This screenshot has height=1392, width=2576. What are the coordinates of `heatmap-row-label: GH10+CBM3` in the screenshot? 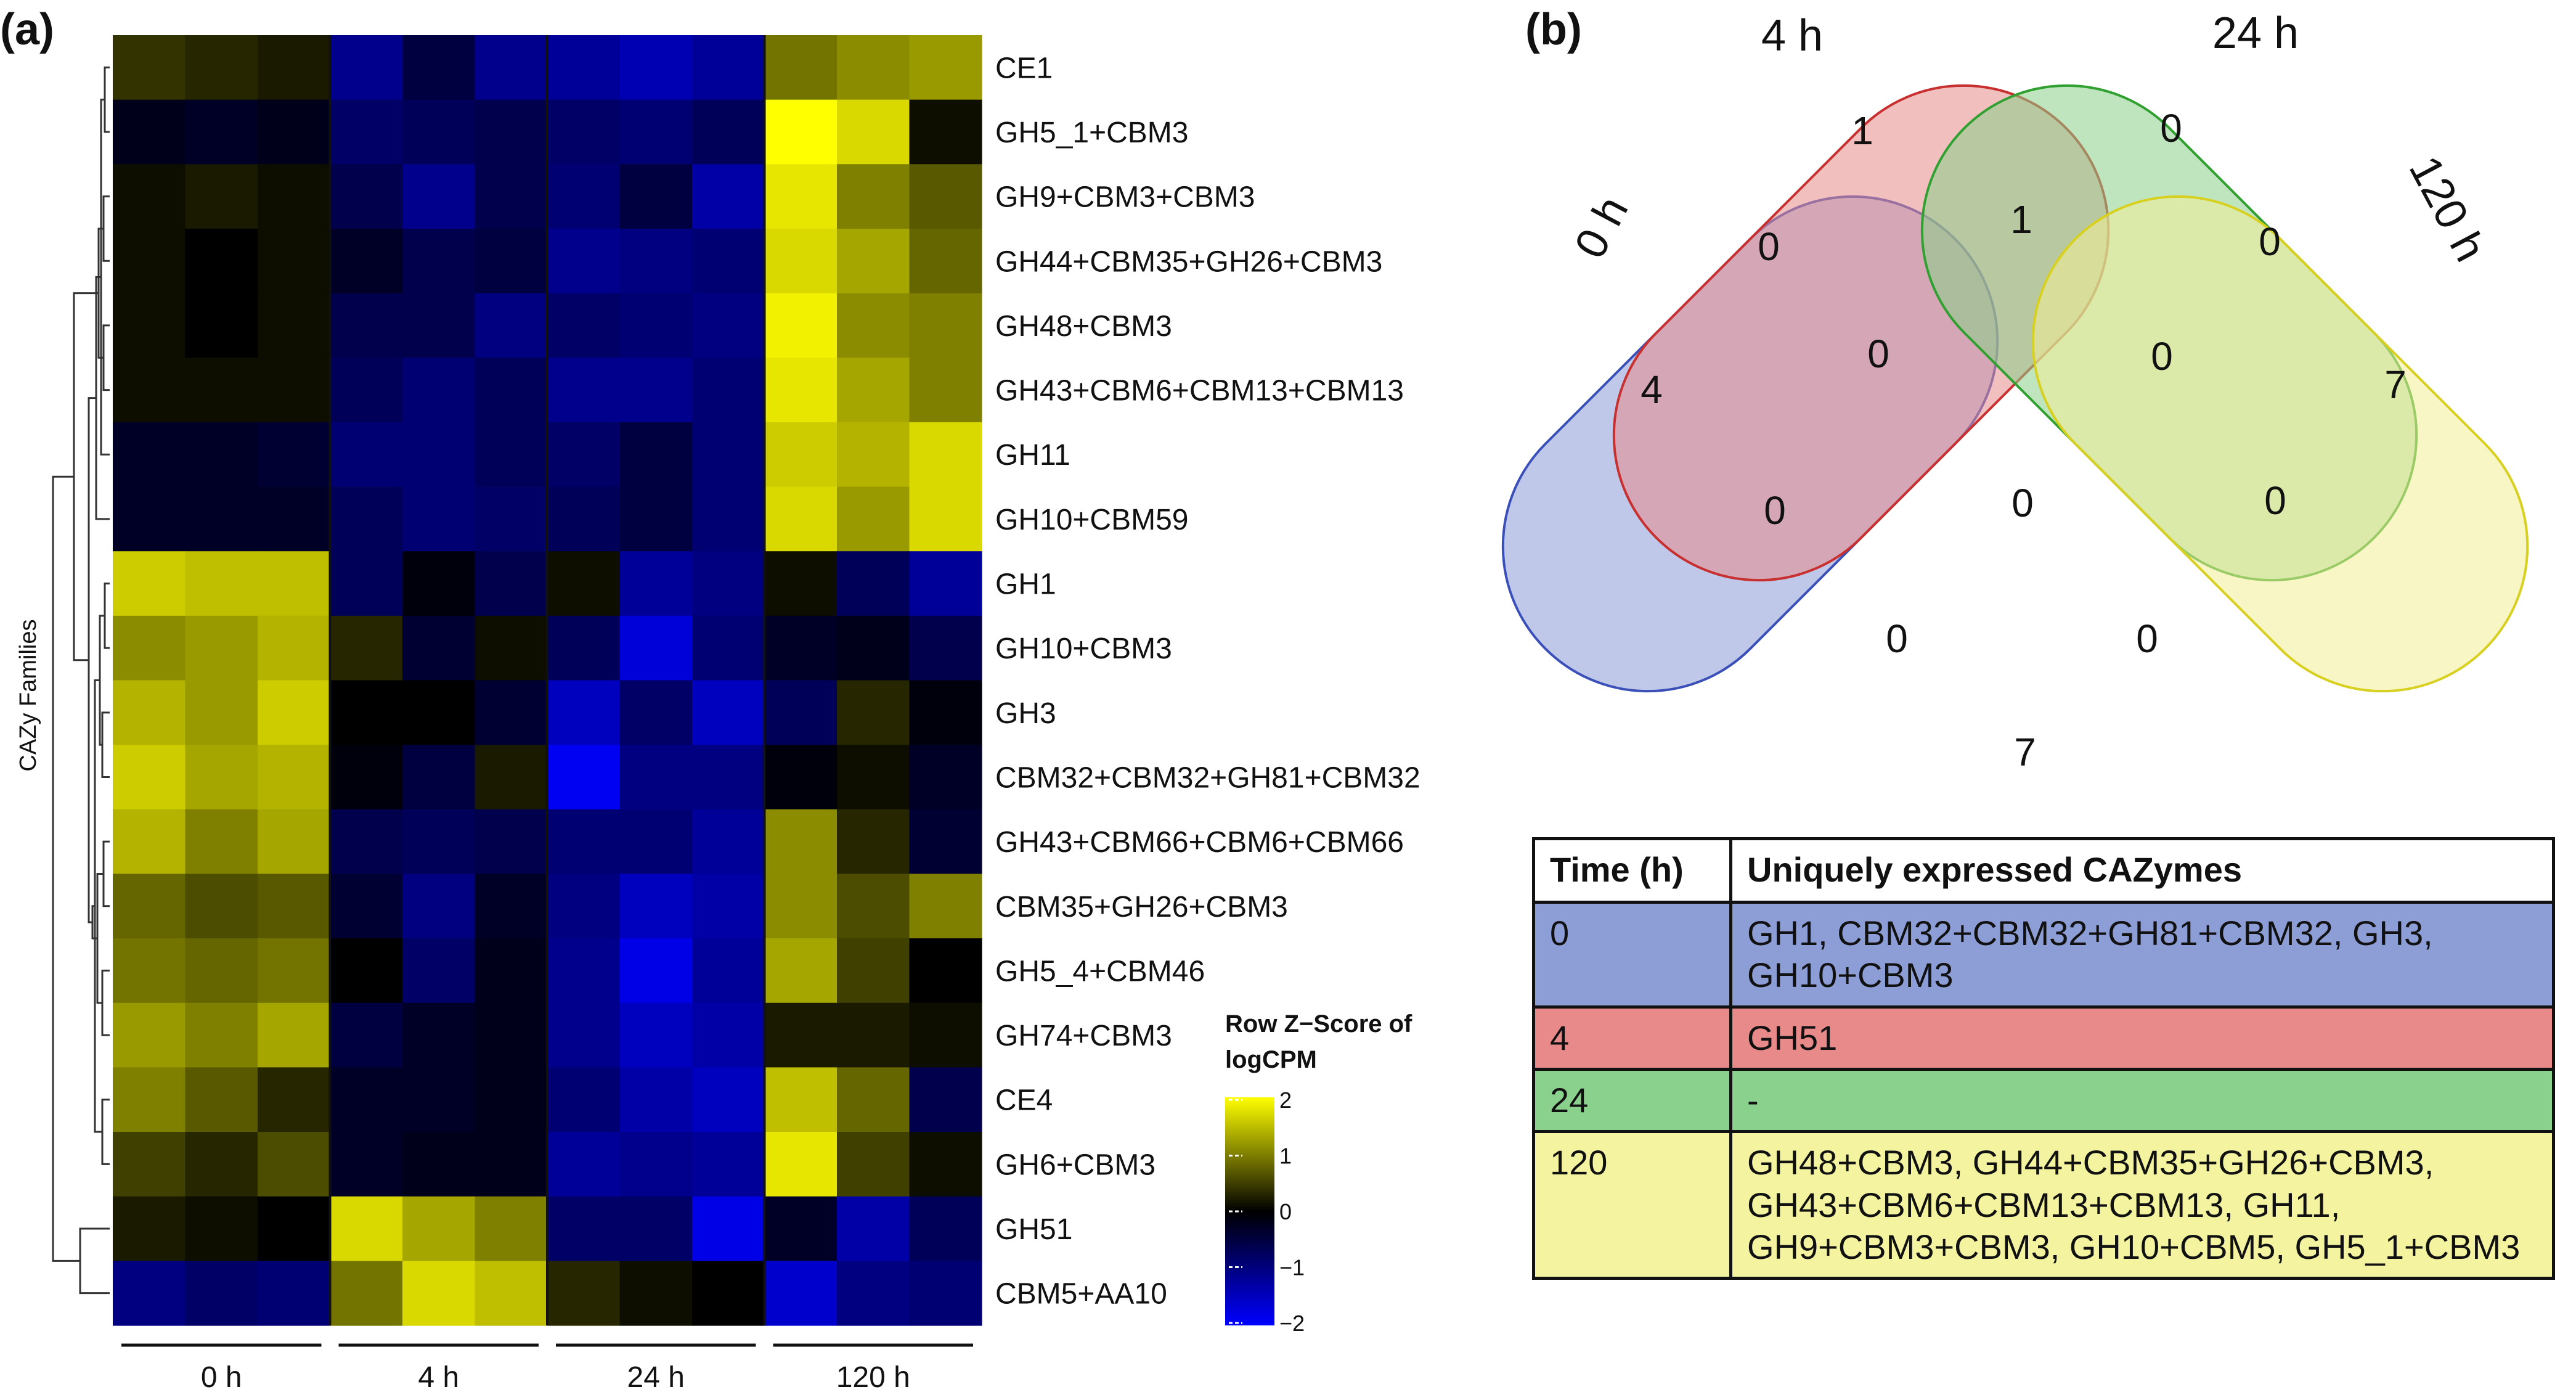 It's located at (1083, 649).